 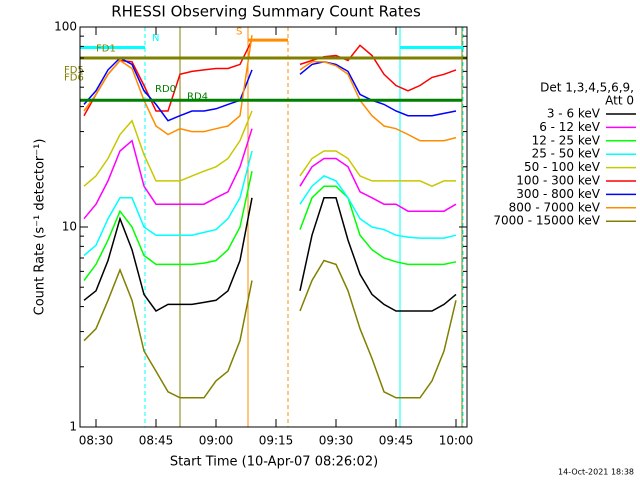 I want to click on legend-label: 100 - 300 keV, so click(x=558, y=181).